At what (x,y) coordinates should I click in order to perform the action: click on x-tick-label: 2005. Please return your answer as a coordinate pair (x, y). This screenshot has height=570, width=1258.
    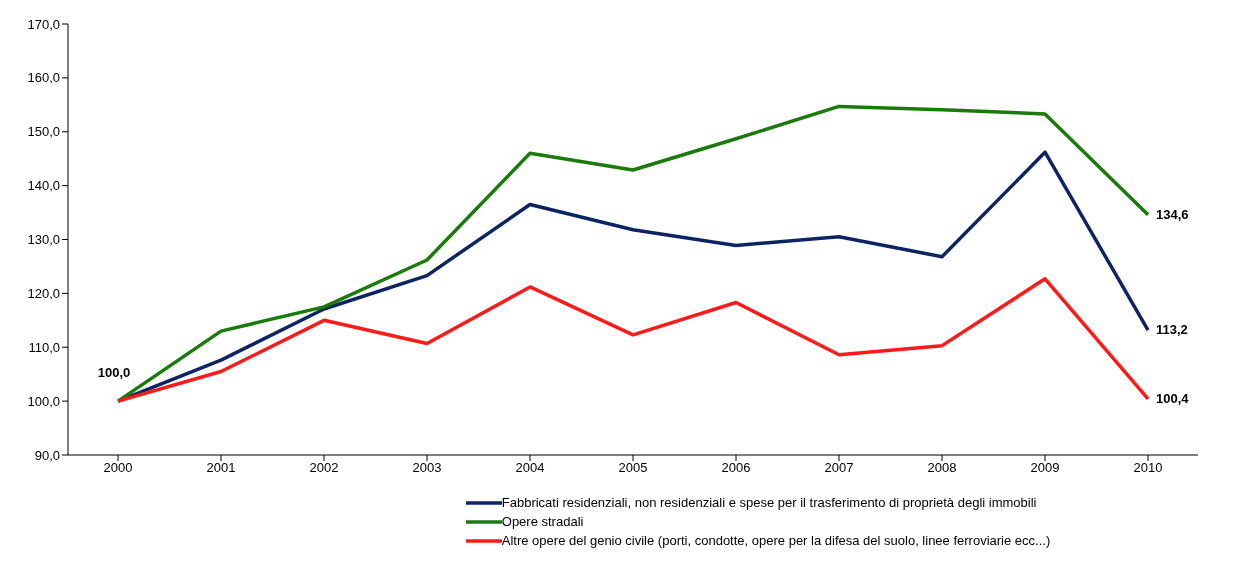
    Looking at the image, I should click on (633, 468).